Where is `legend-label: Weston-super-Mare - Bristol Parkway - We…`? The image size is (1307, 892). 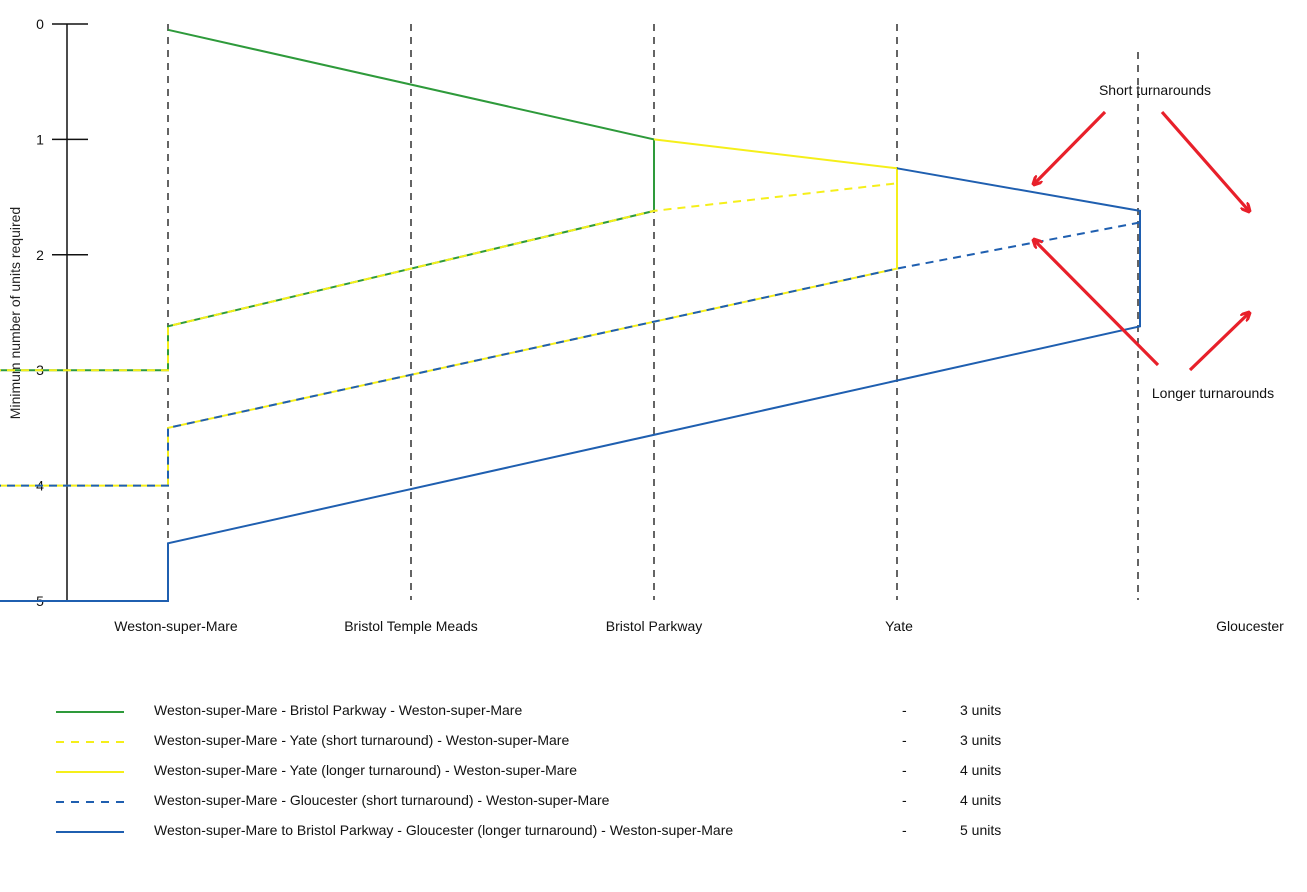
legend-label: Weston-super-Mare - Bristol Parkway - We… is located at coordinates (338, 710).